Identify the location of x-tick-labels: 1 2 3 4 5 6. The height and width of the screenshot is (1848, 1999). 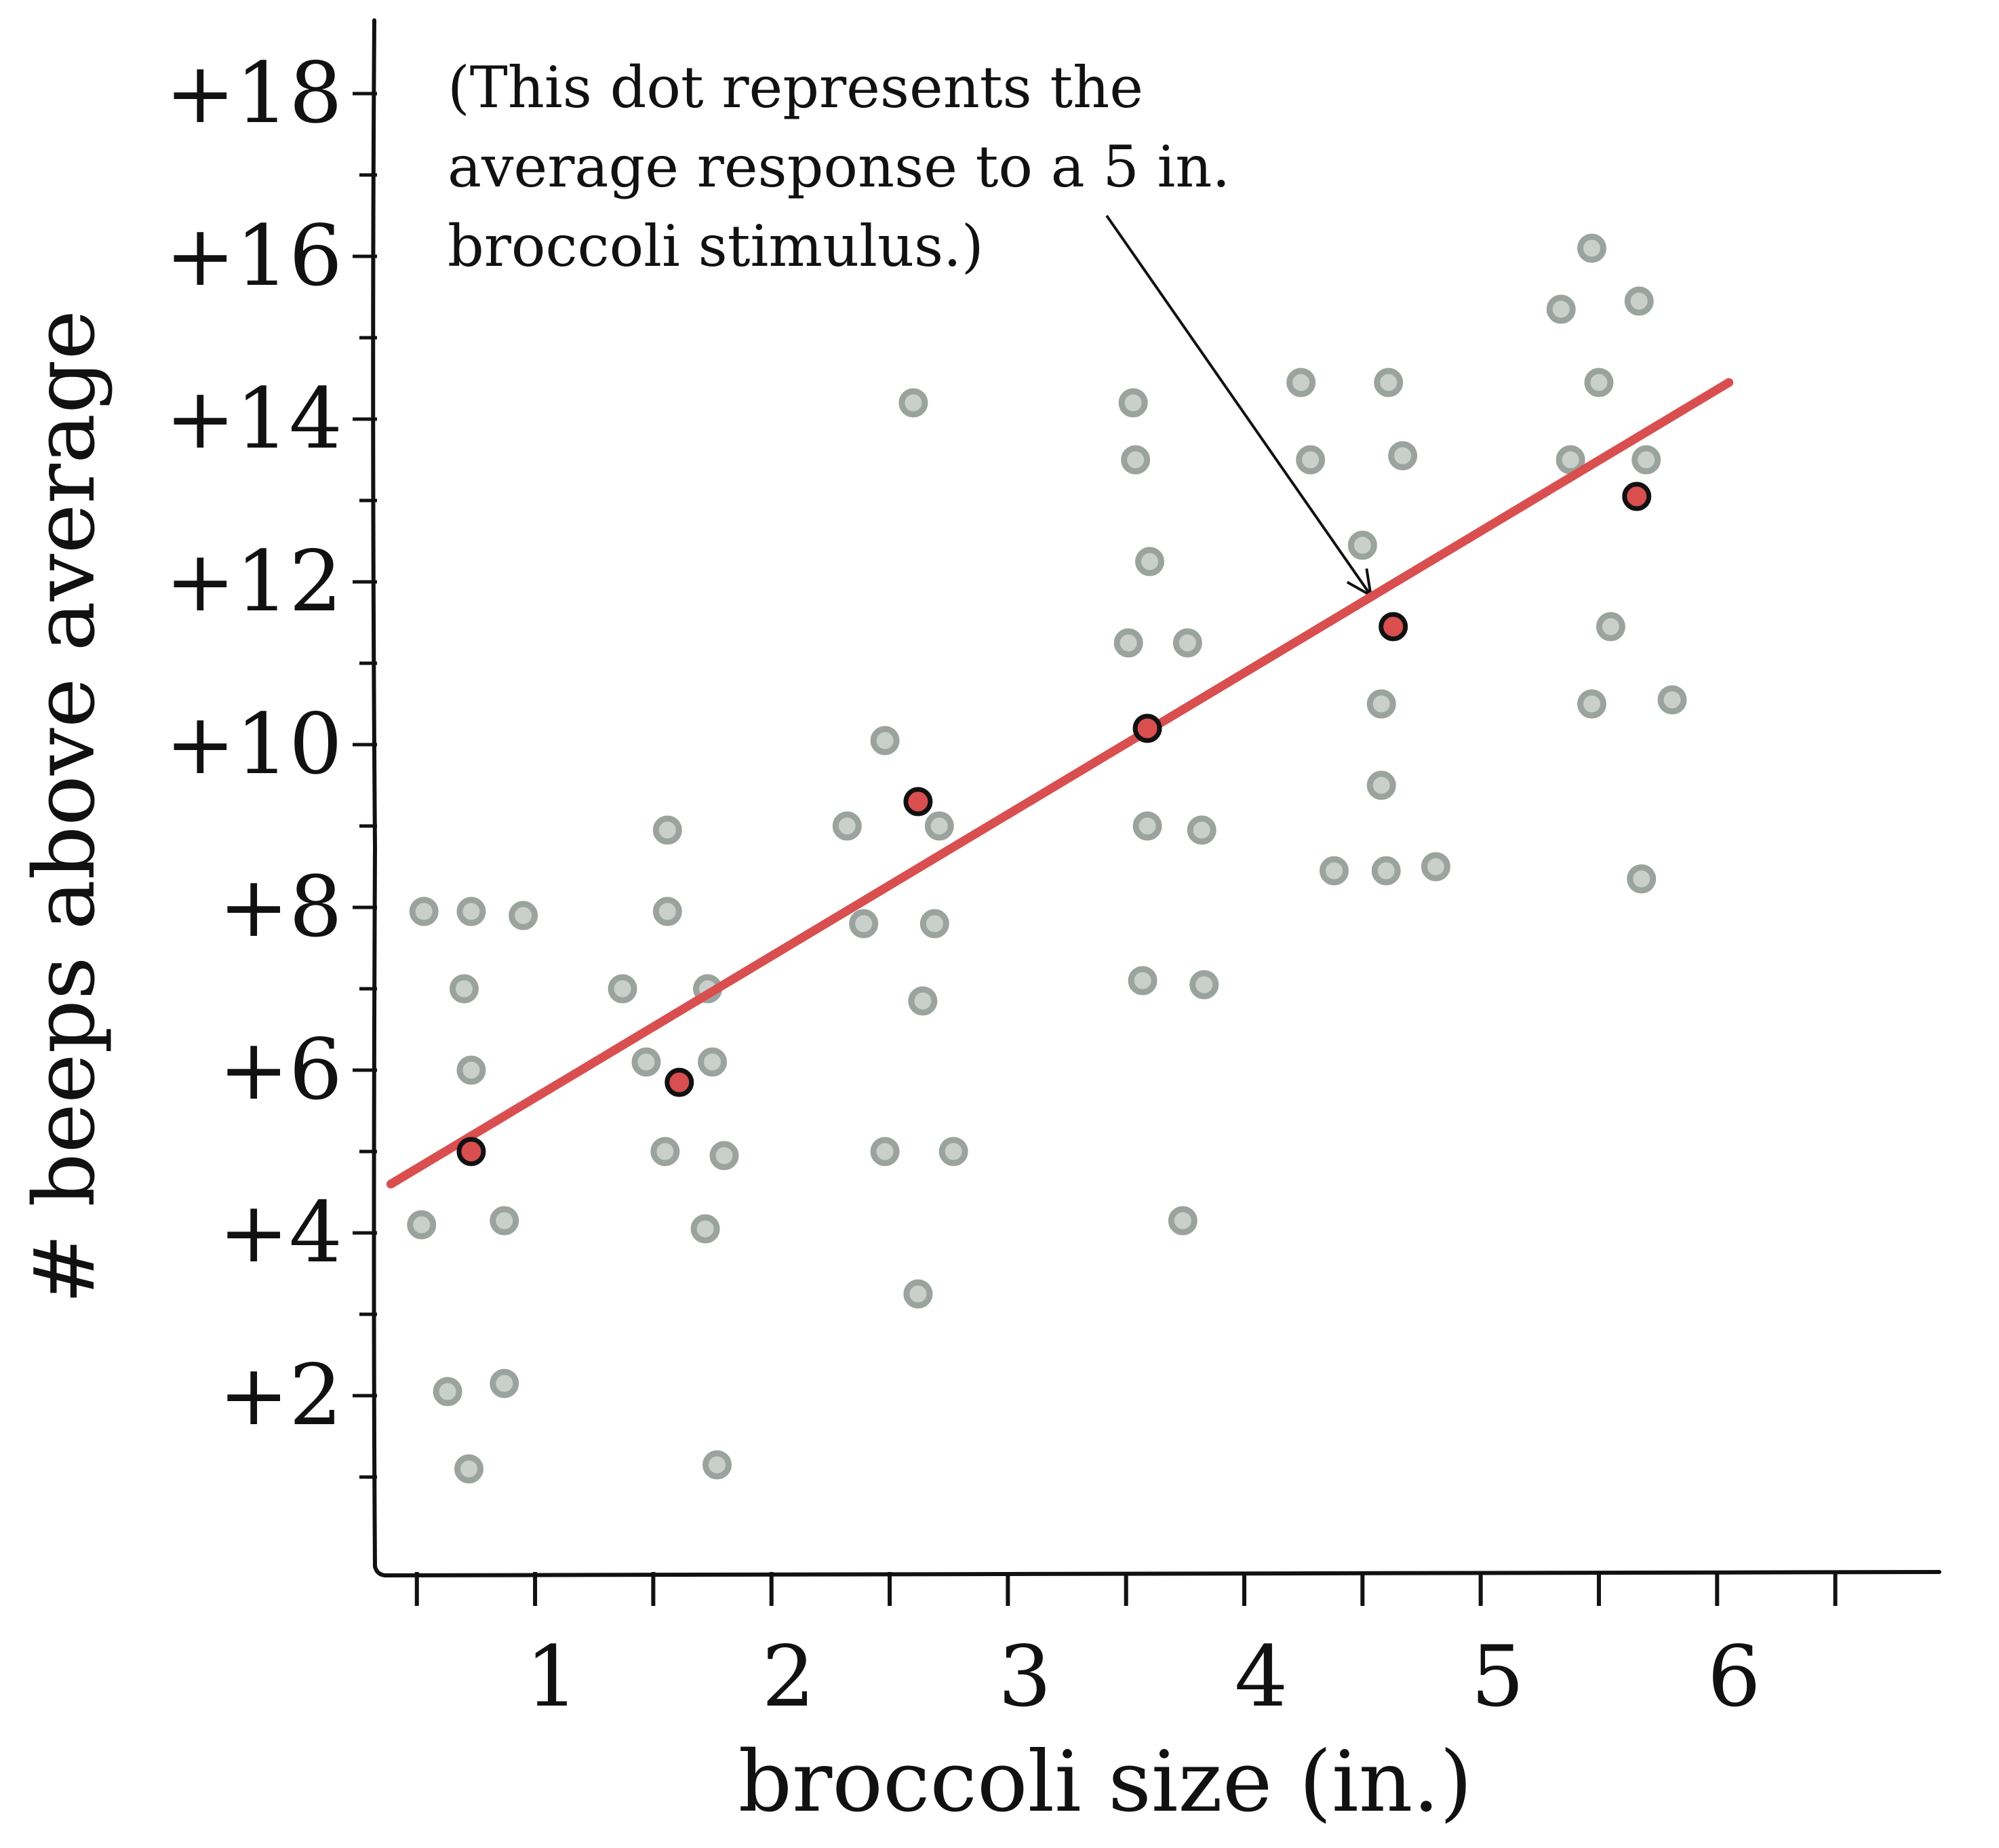
(1143, 1677).